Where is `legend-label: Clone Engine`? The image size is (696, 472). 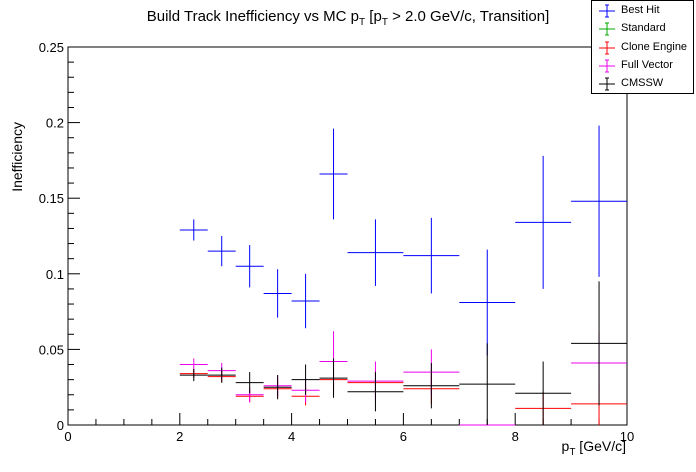
legend-label: Clone Engine is located at coordinates (654, 46).